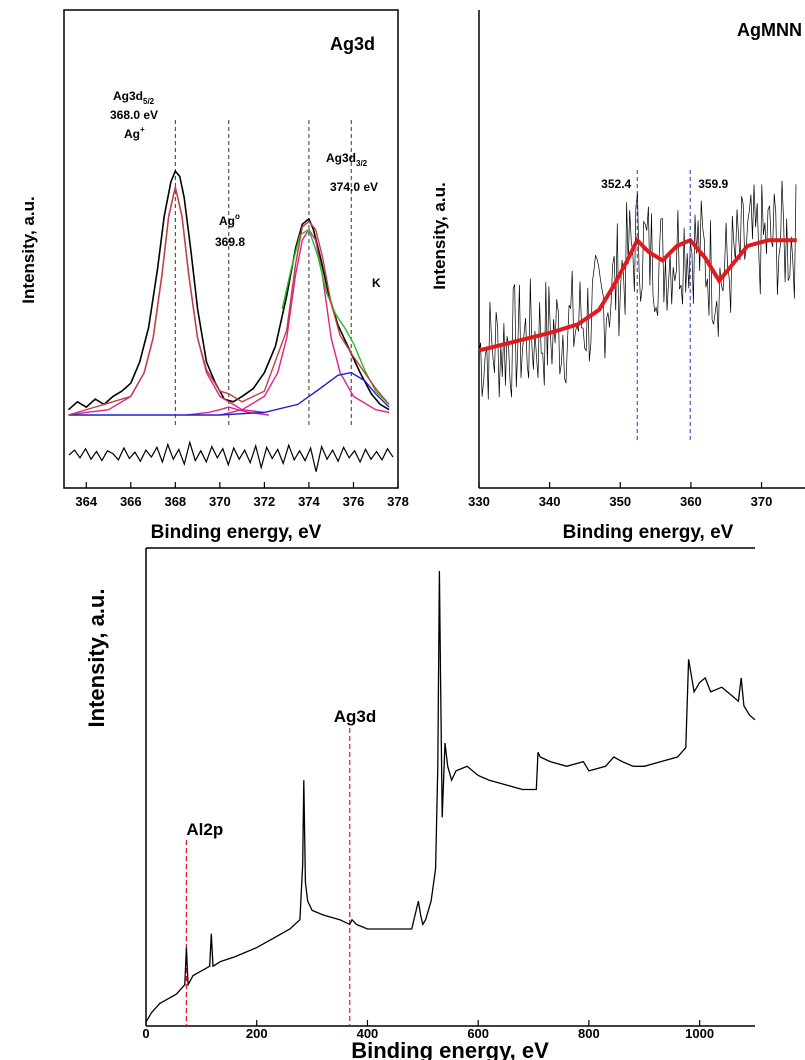  Describe the element at coordinates (229, 220) in the screenshot. I see `ag3d-ann-peak2-species: Ago` at that location.